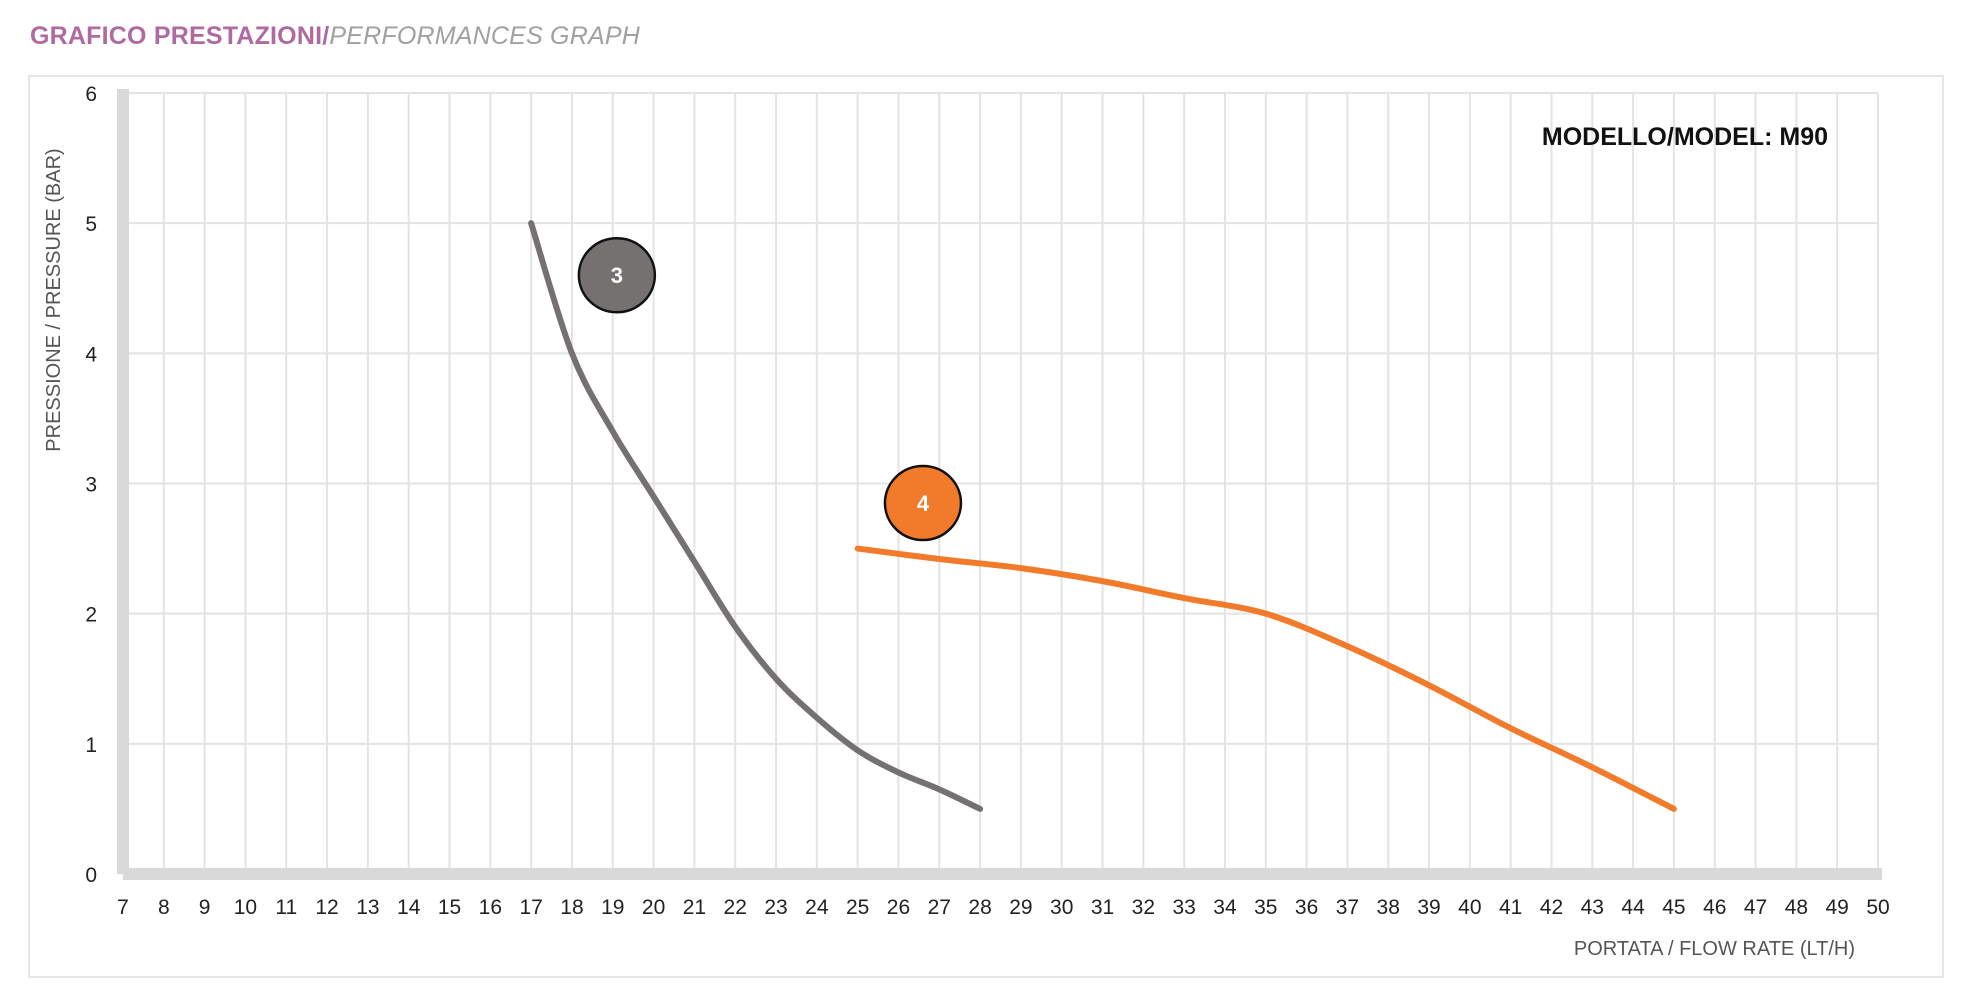 The width and height of the screenshot is (1967, 1000). I want to click on x-tick-label: 27, so click(939, 907).